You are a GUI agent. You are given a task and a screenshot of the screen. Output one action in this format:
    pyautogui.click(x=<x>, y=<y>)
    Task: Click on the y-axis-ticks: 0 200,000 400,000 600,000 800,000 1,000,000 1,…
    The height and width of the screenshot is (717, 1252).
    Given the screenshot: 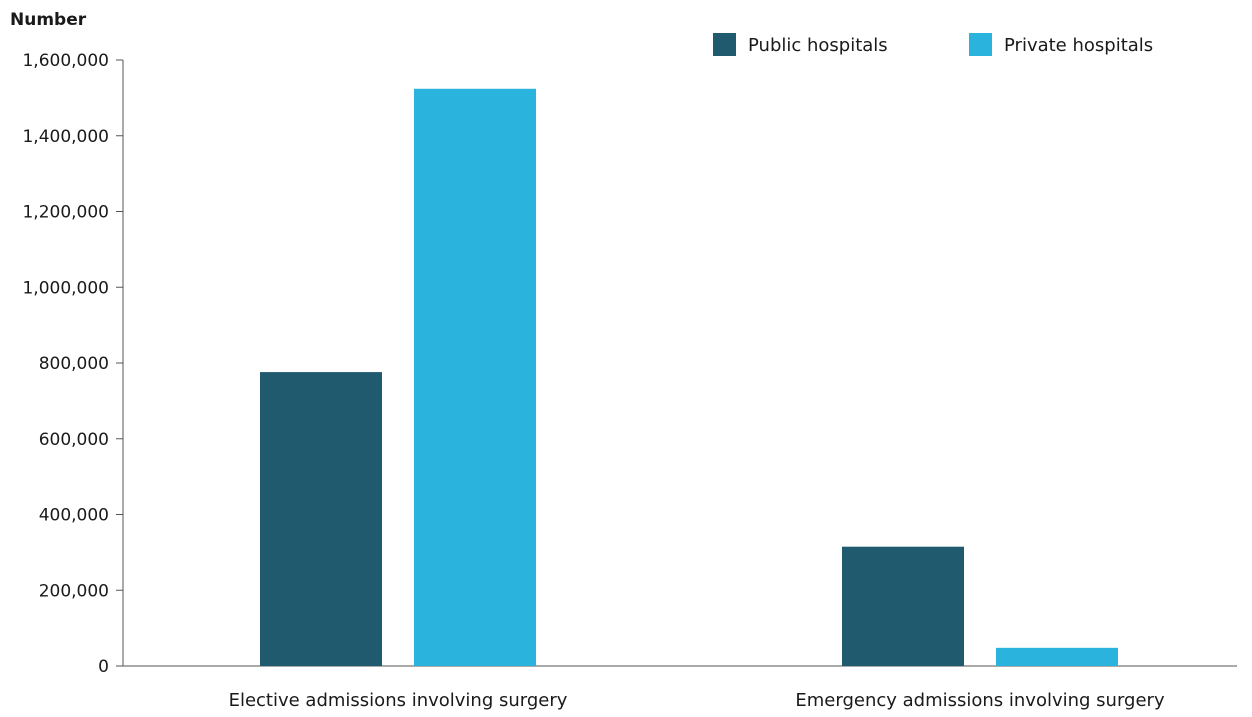 What is the action you would take?
    pyautogui.click(x=72, y=364)
    